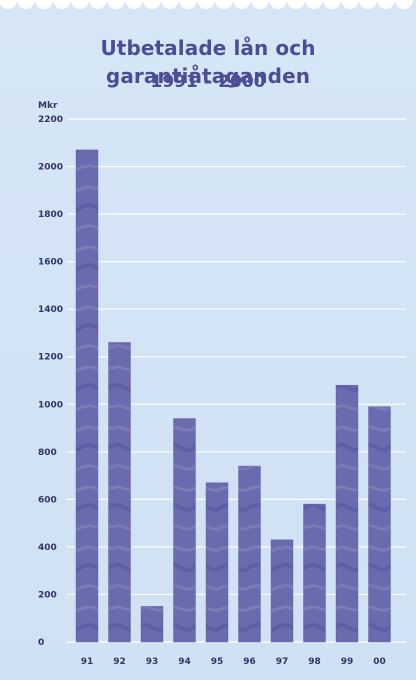 This screenshot has height=680, width=416. What do you see at coordinates (47, 500) in the screenshot?
I see `y-tick-label: 600` at bounding box center [47, 500].